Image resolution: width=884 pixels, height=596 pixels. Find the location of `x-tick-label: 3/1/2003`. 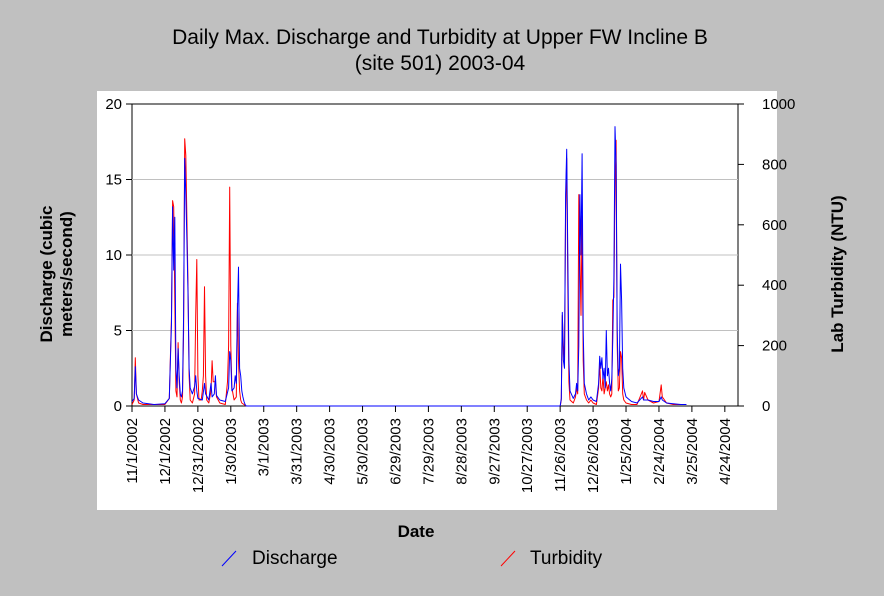

x-tick-label: 3/1/2003 is located at coordinates (264, 447).